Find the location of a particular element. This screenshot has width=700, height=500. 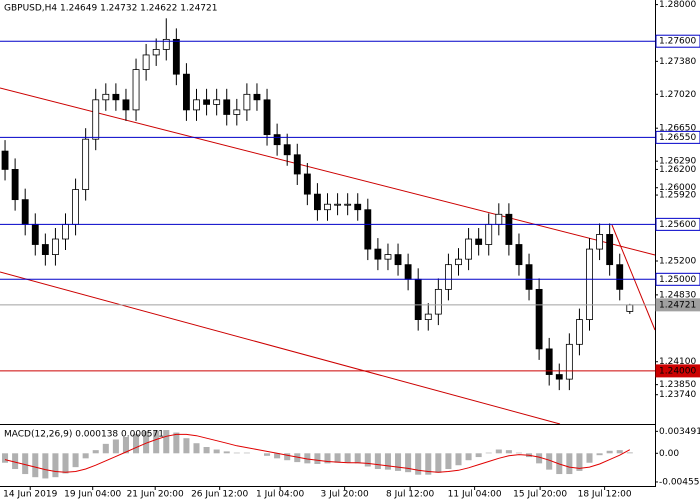

x-tick-label: 11 Jul 04:00 is located at coordinates (475, 495).